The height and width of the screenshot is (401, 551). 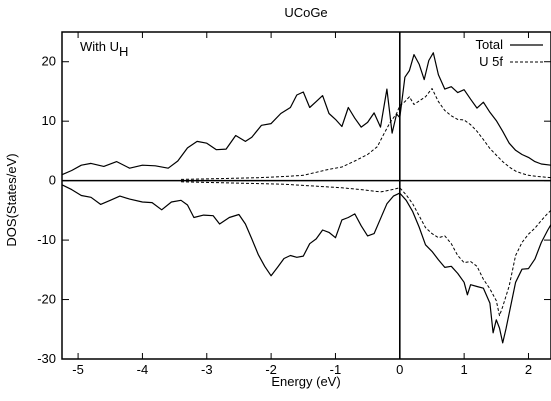 What do you see at coordinates (336, 369) in the screenshot?
I see `x-tick-label: -1` at bounding box center [336, 369].